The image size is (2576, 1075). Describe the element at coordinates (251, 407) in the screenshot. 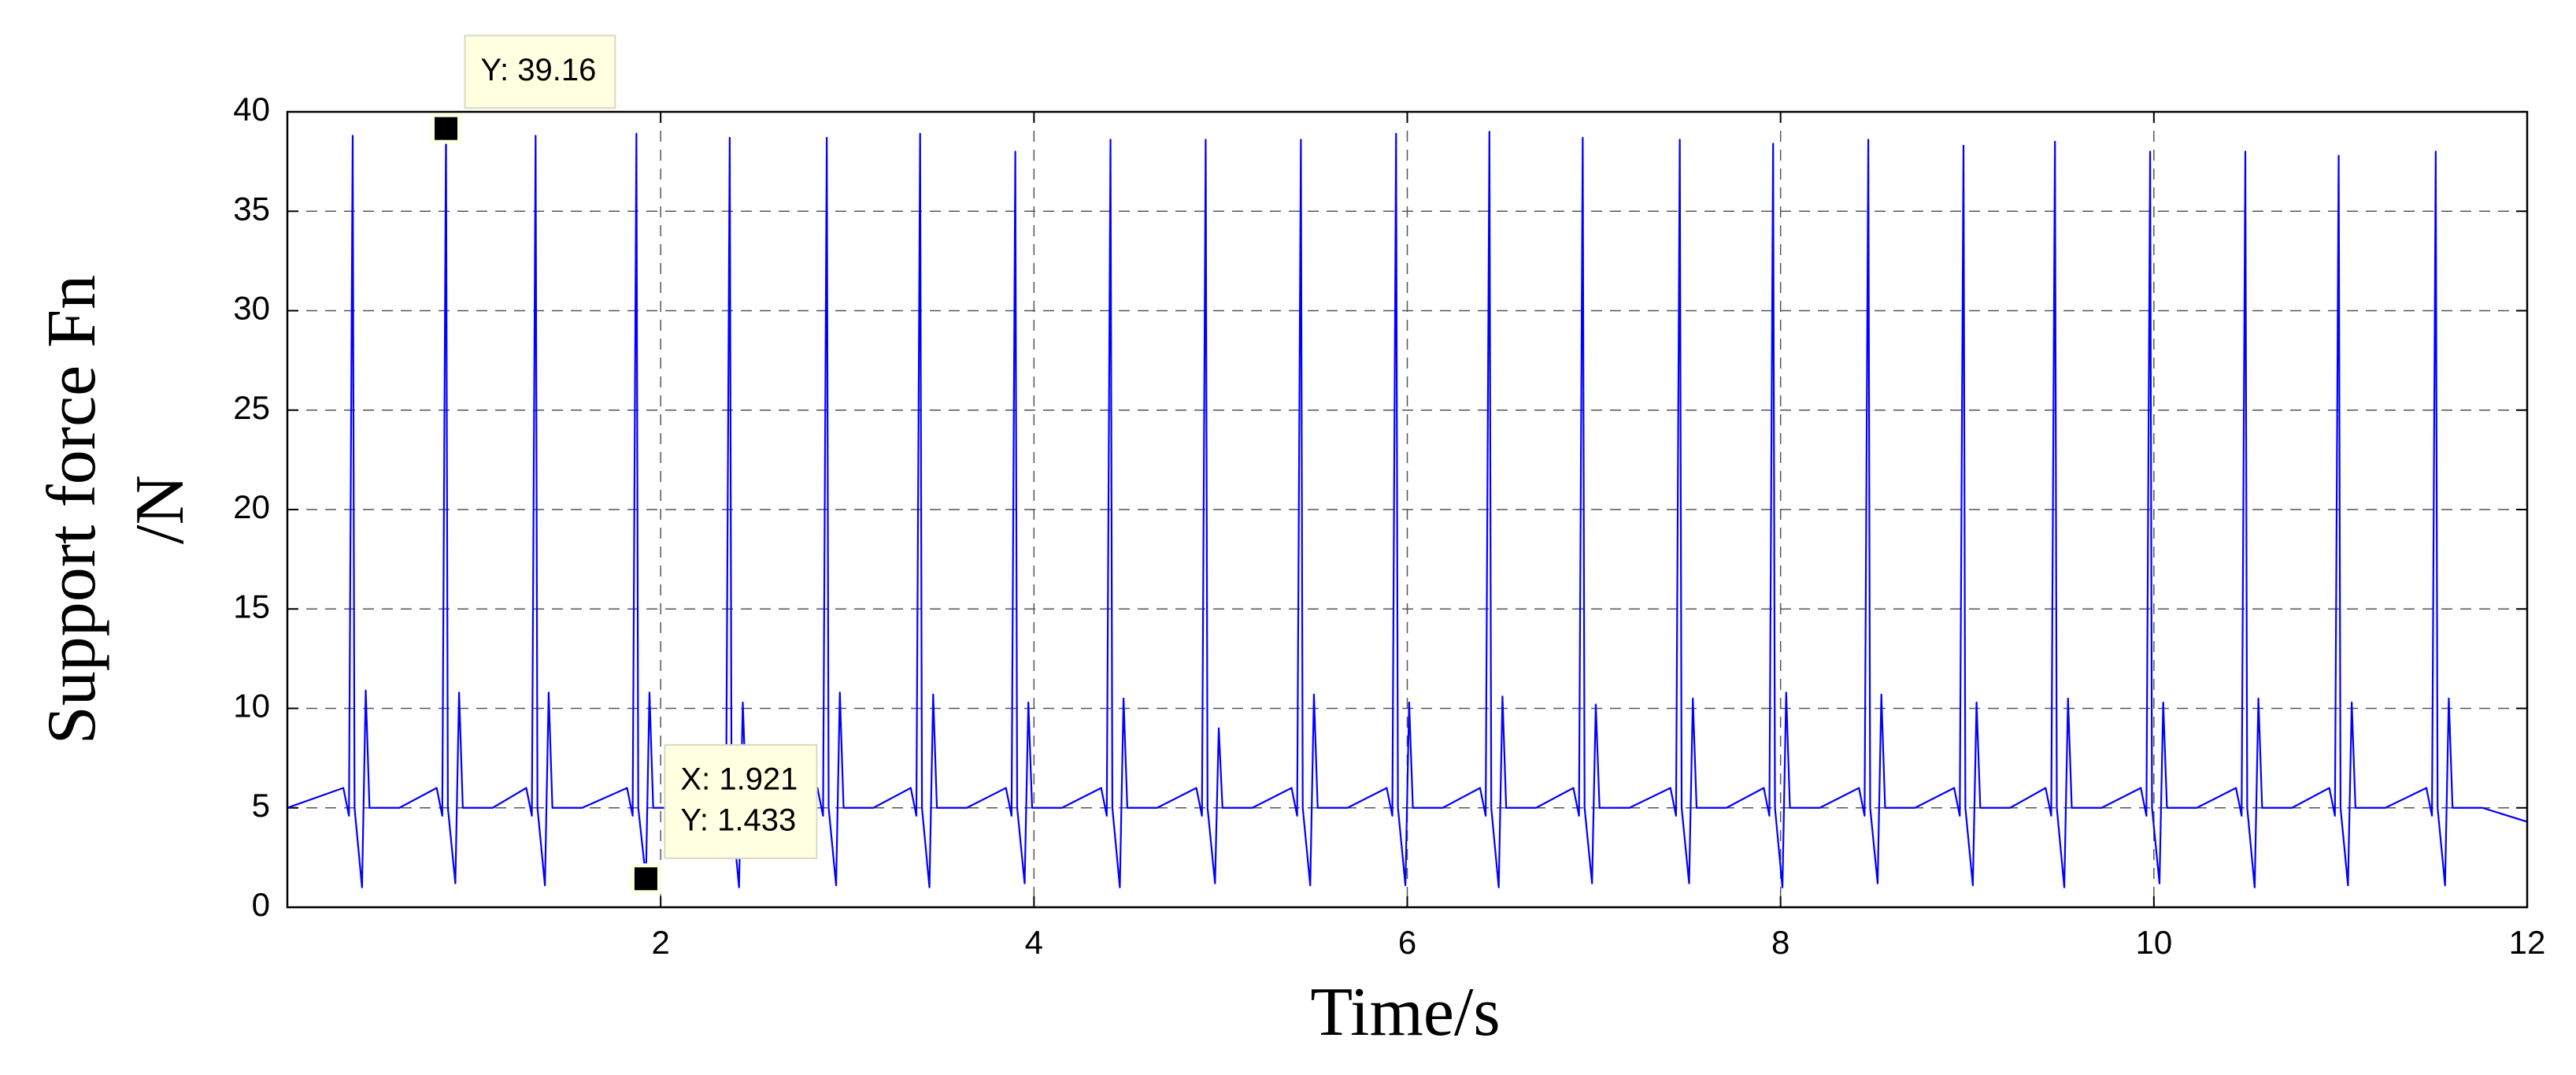

I see `y-tick-label: 25` at that location.